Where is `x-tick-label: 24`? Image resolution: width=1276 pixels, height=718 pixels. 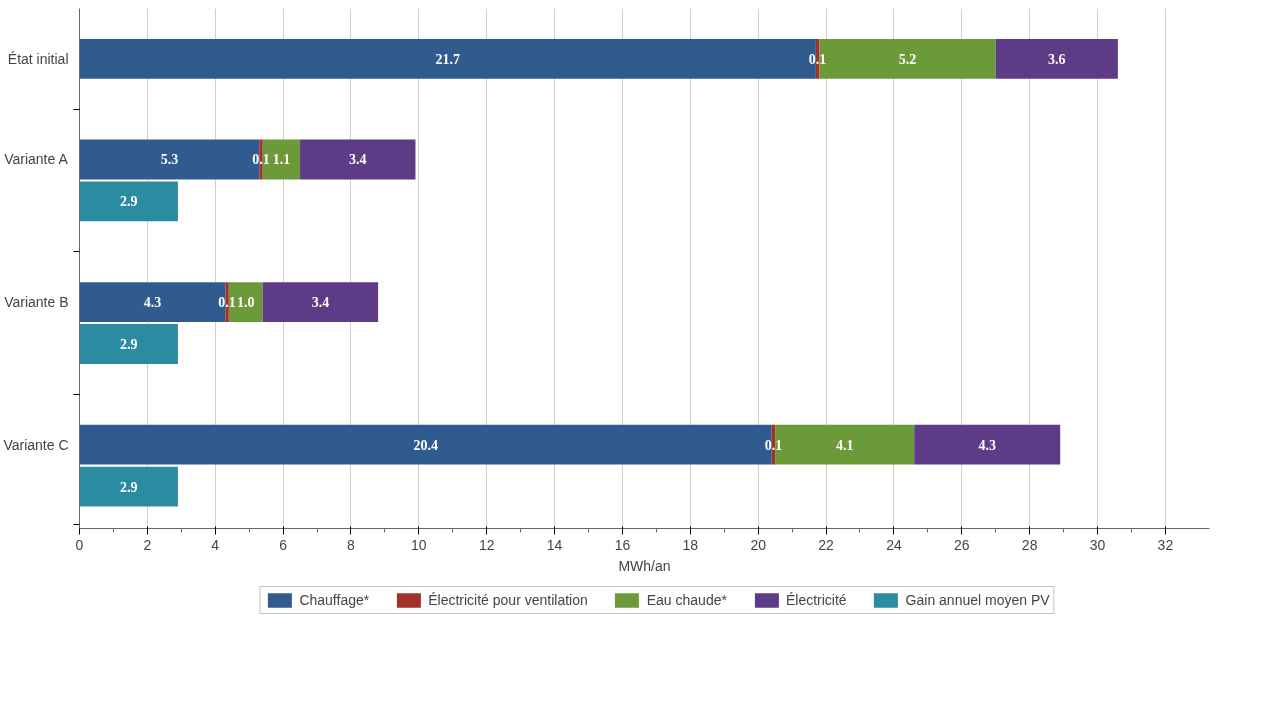 x-tick-label: 24 is located at coordinates (894, 544).